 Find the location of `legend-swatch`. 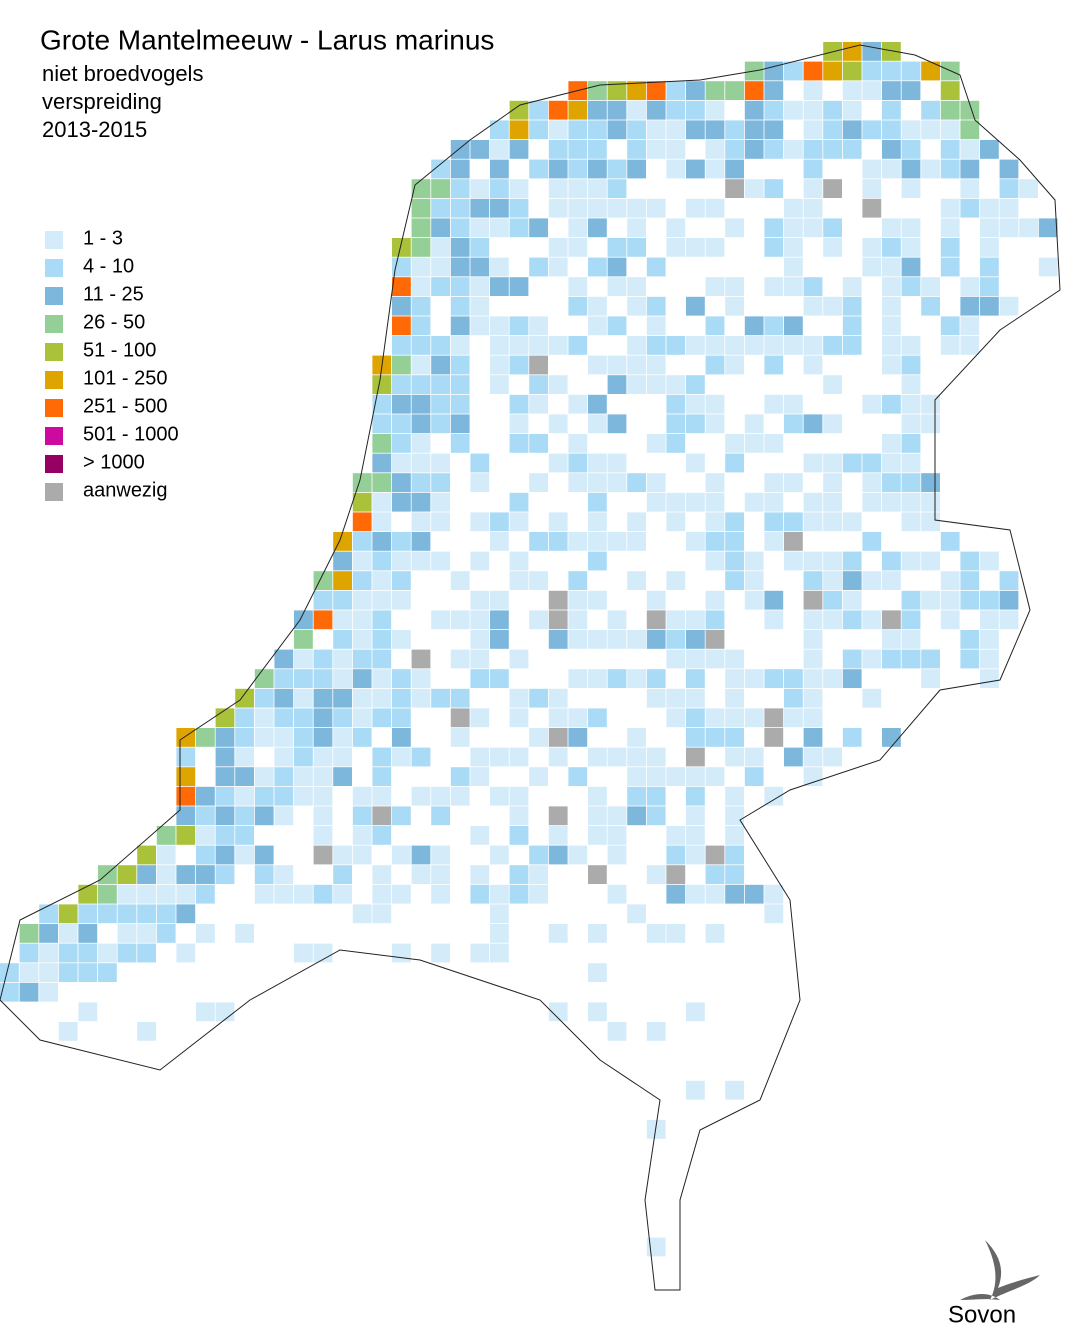

legend-swatch is located at coordinates (54, 492).